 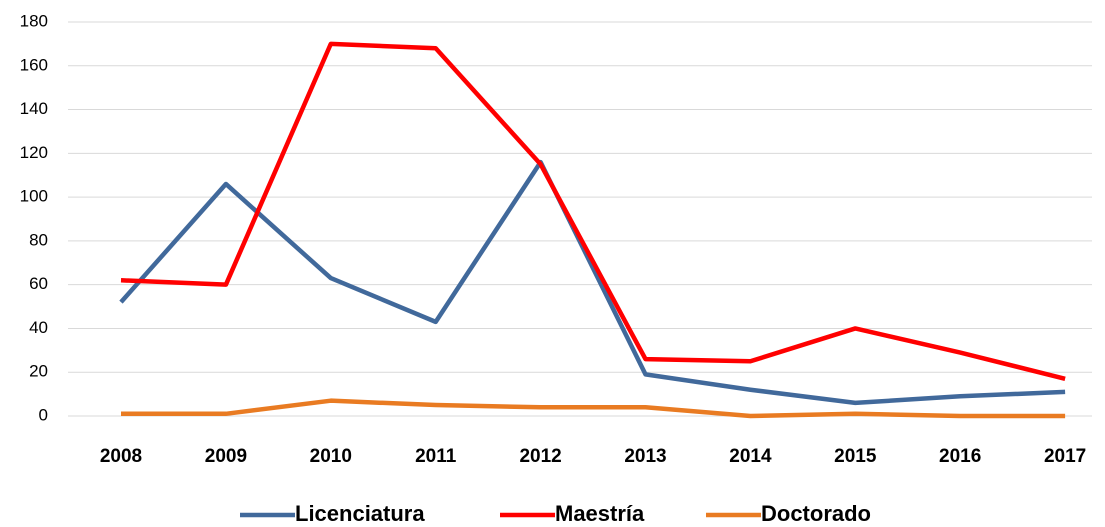 What do you see at coordinates (645, 456) in the screenshot?
I see `x-tick-label: 2013` at bounding box center [645, 456].